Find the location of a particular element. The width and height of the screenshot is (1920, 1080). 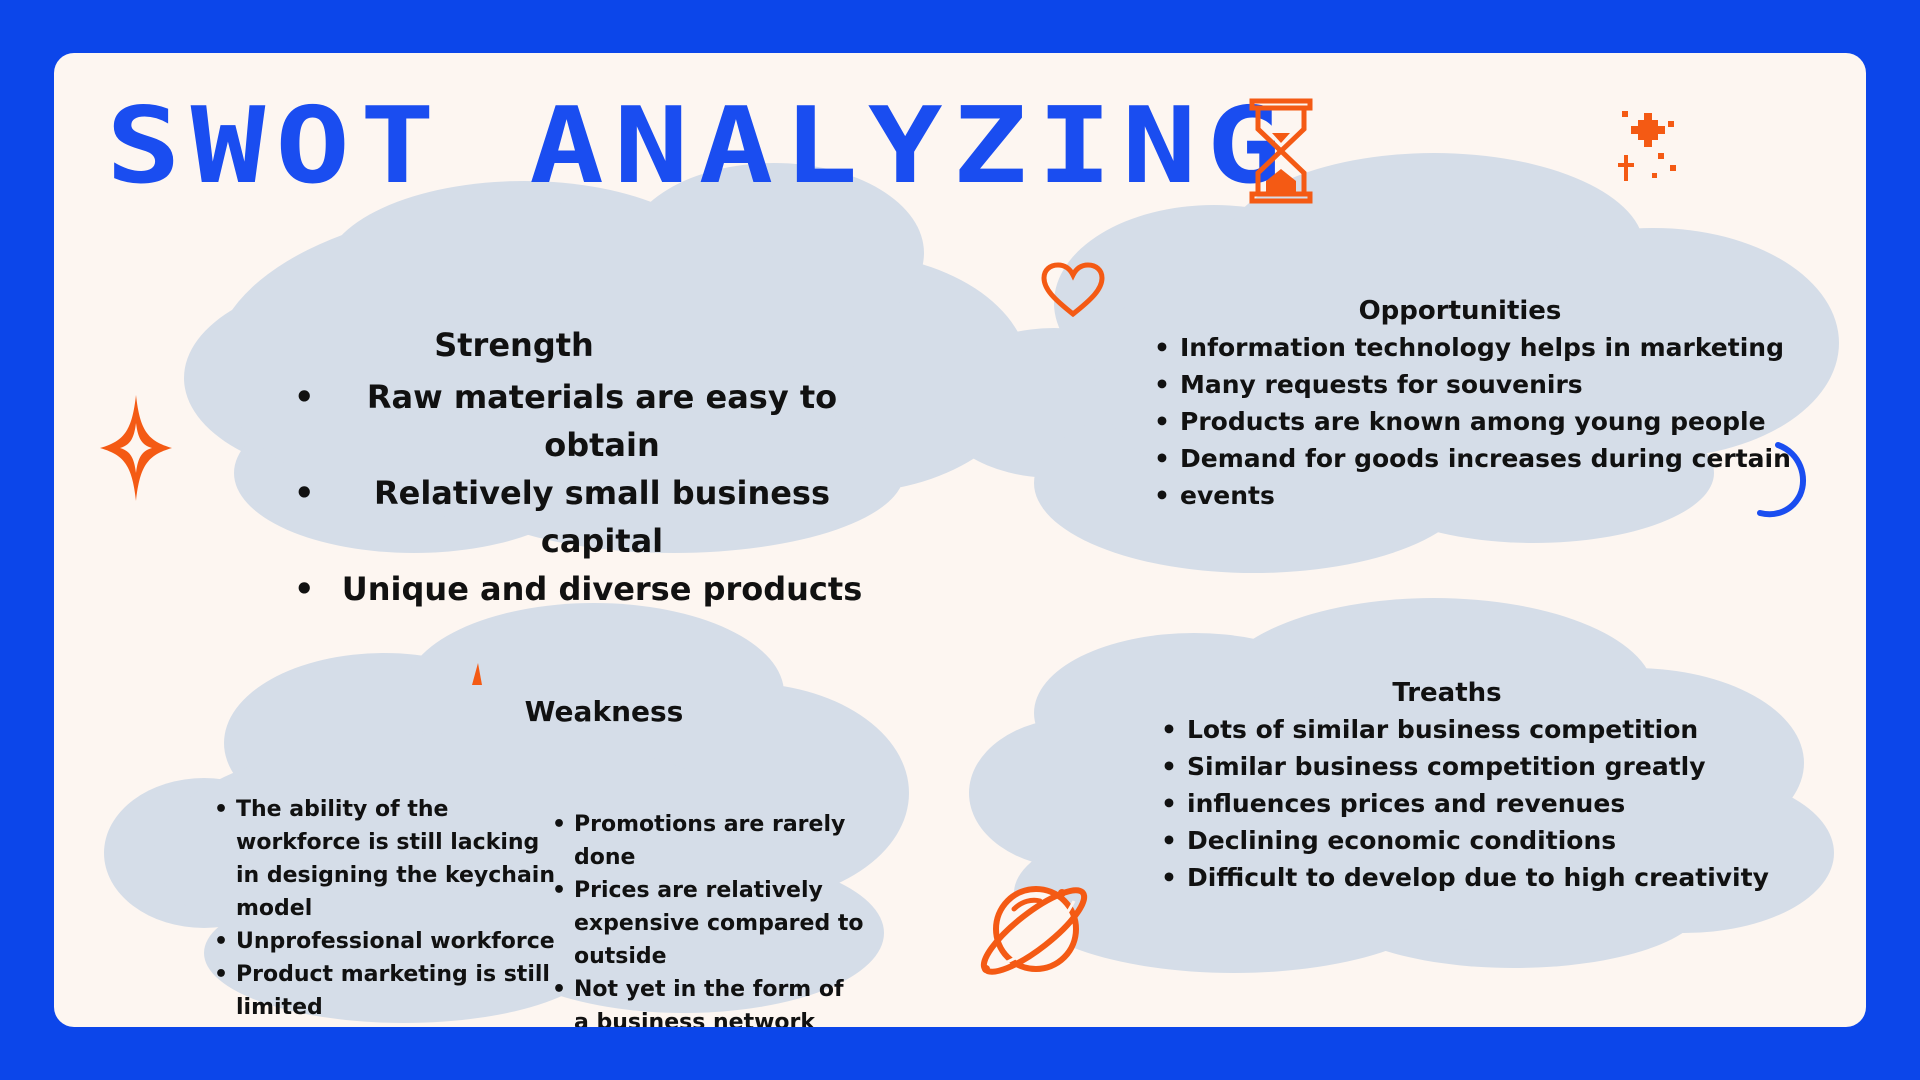

threats-heading: Treaths is located at coordinates (1447, 693).